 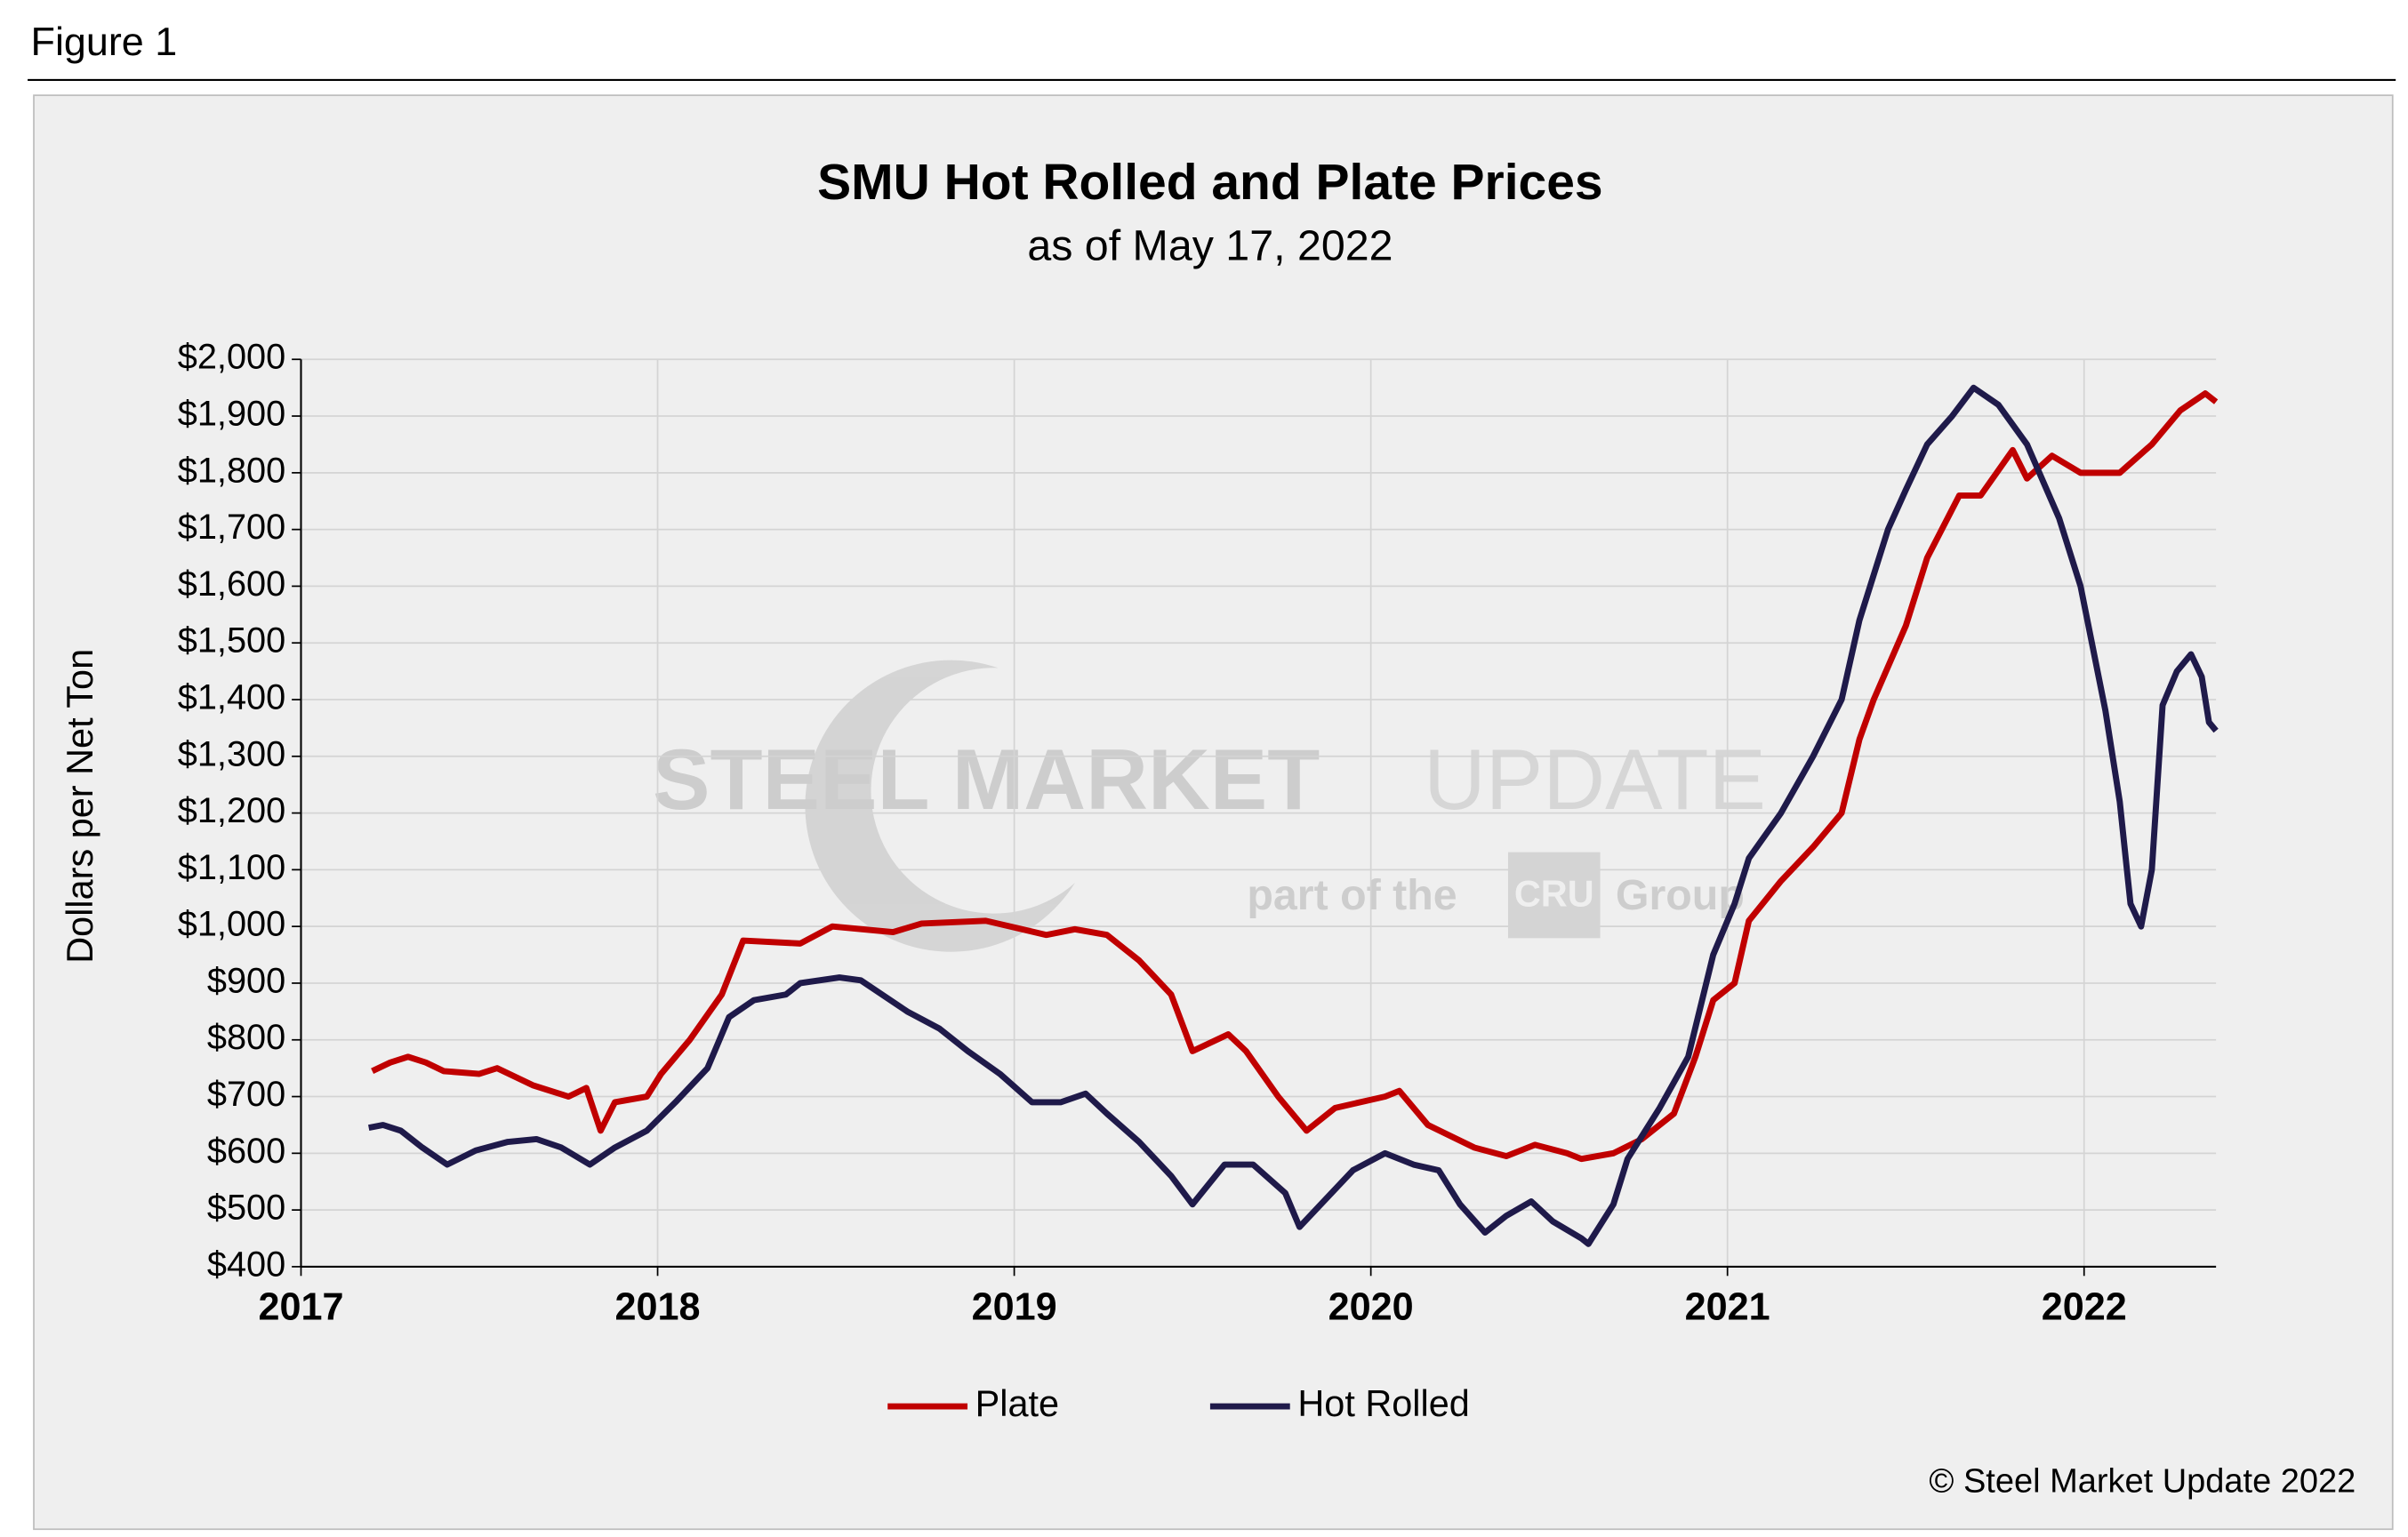 What do you see at coordinates (232, 924) in the screenshot?
I see `y-tick-label: $1,000` at bounding box center [232, 924].